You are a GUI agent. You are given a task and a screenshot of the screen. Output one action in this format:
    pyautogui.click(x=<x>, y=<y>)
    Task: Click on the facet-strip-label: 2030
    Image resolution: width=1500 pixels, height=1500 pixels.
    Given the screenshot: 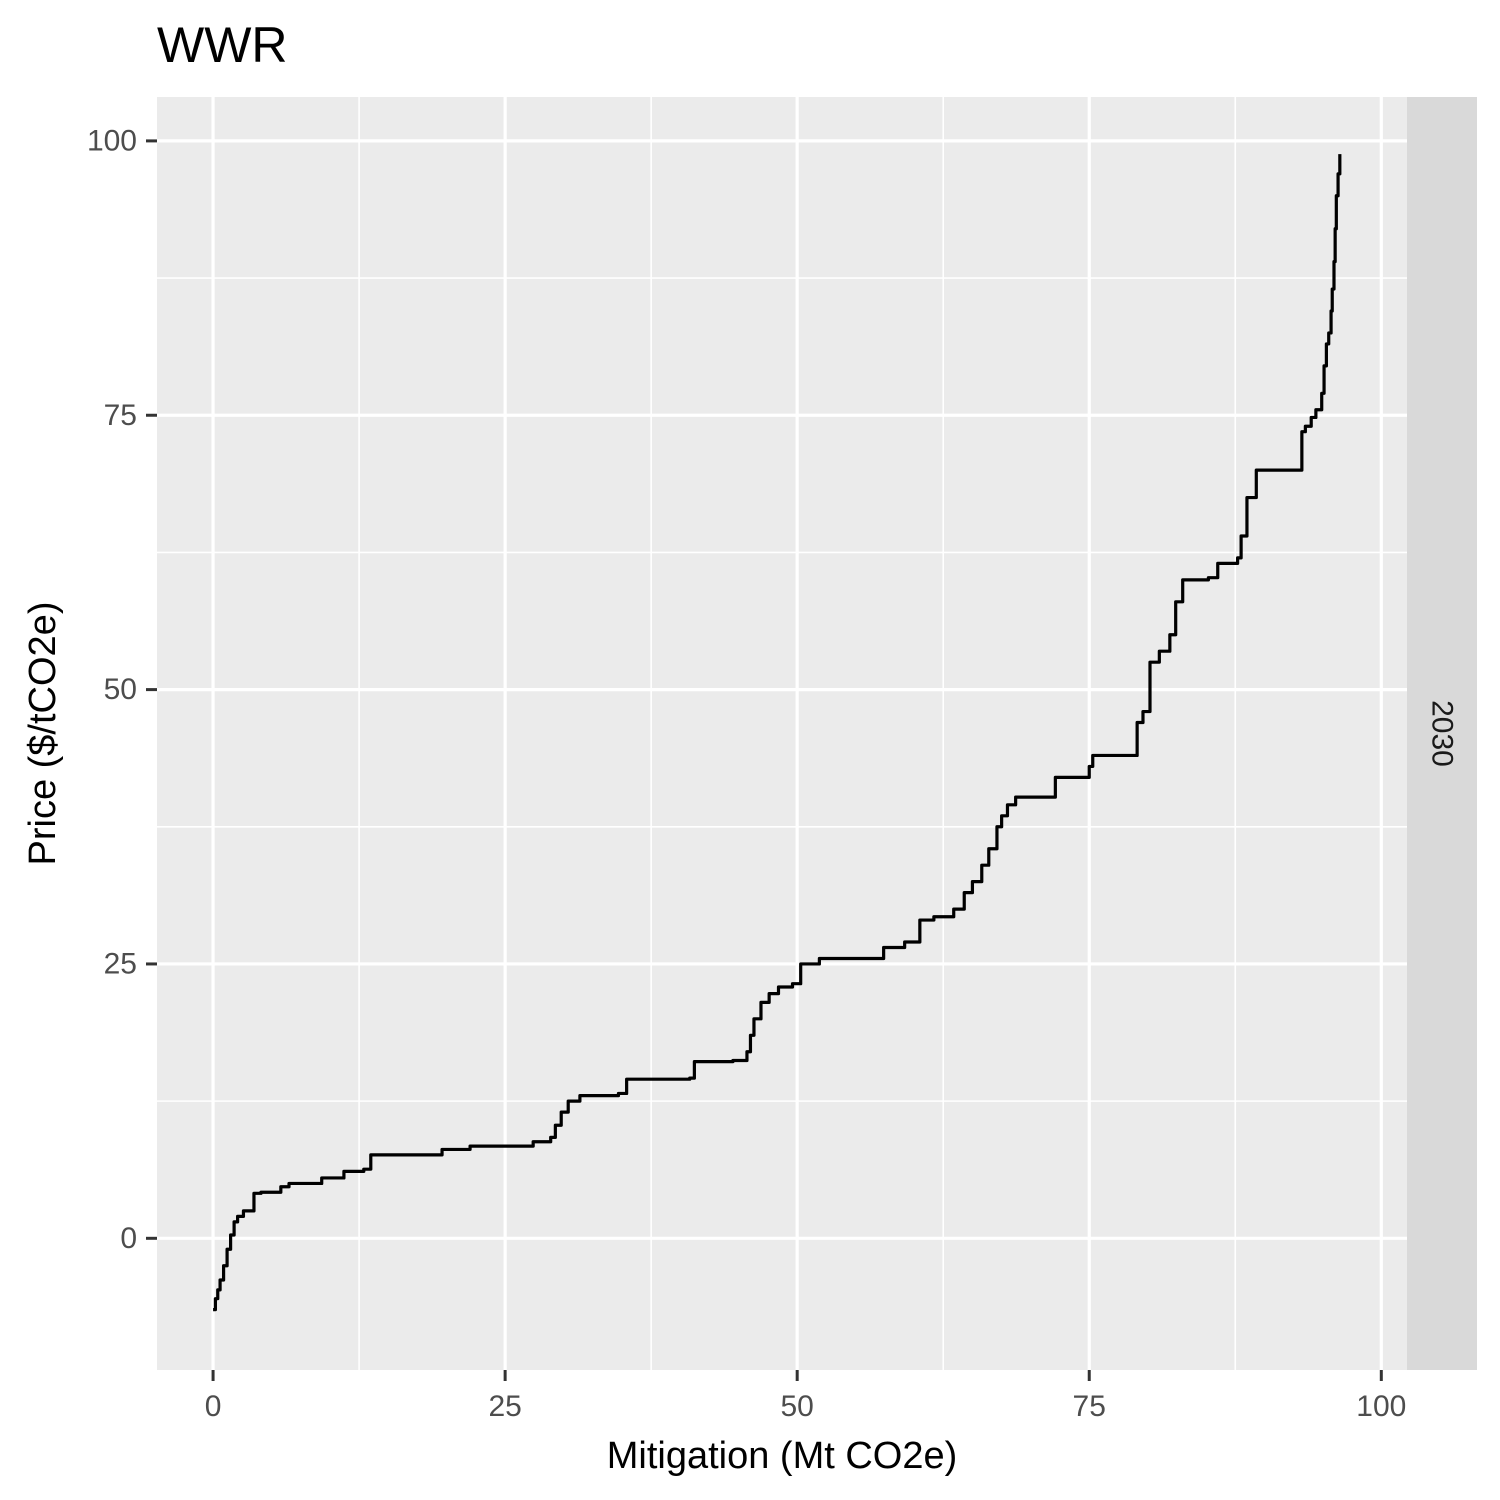 What is the action you would take?
    pyautogui.click(x=1442, y=733)
    